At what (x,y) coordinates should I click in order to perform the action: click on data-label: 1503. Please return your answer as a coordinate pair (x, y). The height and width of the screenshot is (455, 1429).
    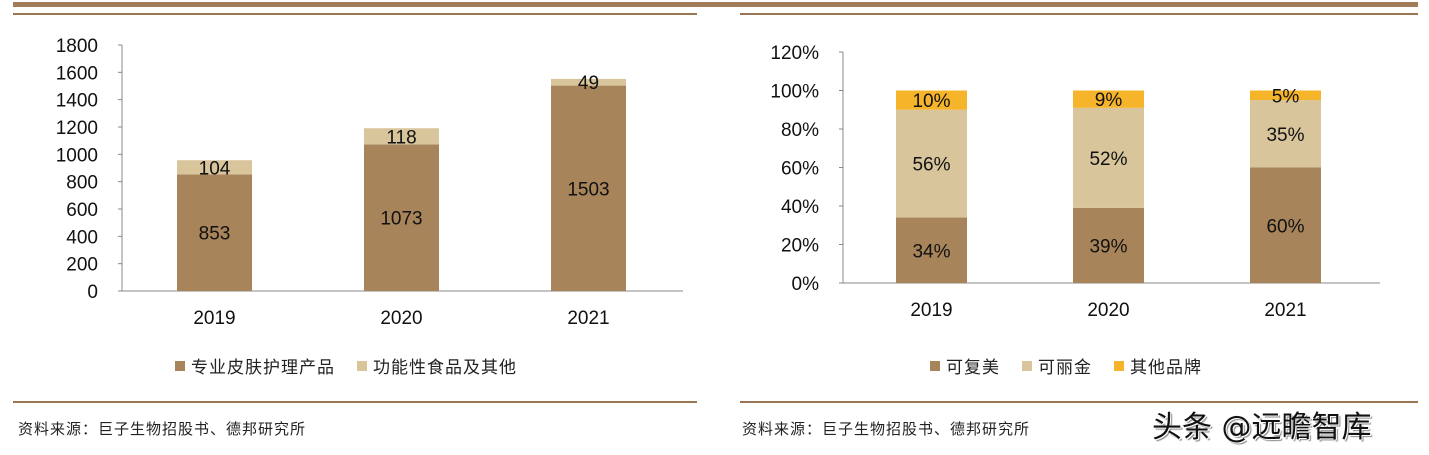
    Looking at the image, I should click on (588, 189).